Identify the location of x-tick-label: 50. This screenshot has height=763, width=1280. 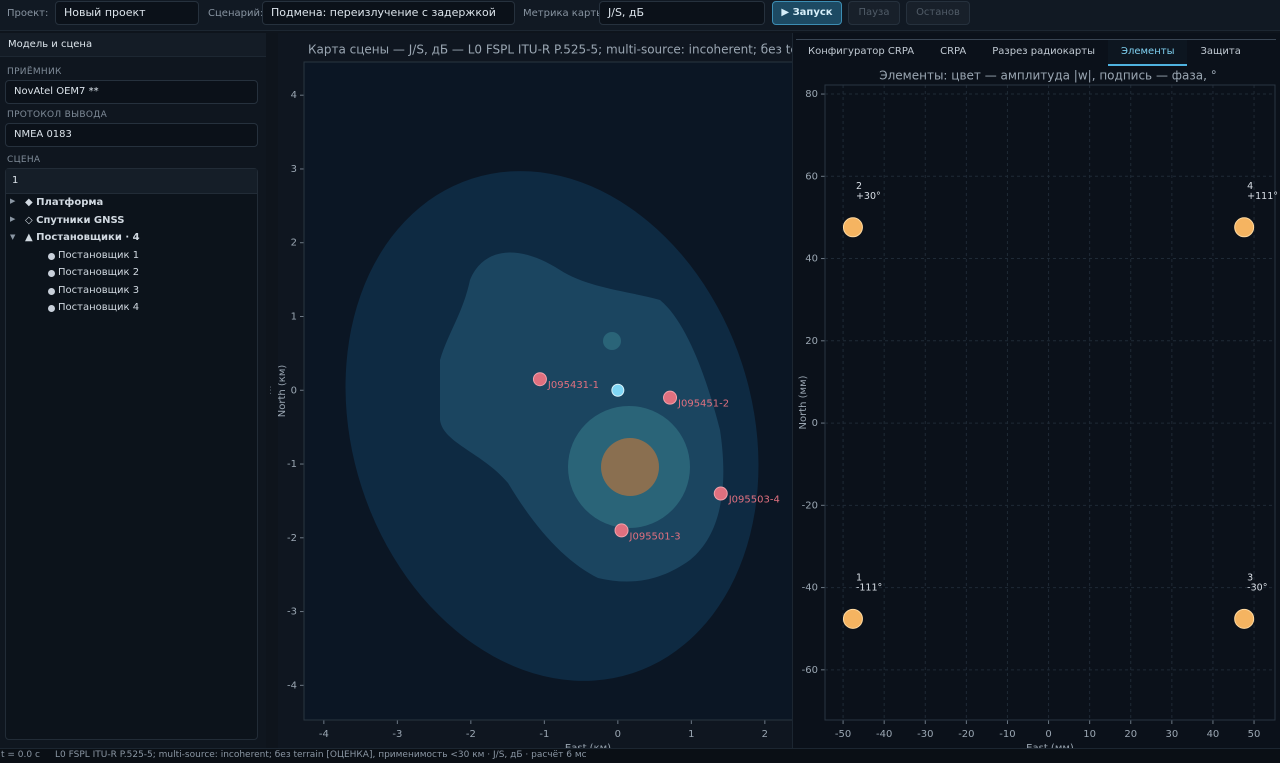
(1254, 734).